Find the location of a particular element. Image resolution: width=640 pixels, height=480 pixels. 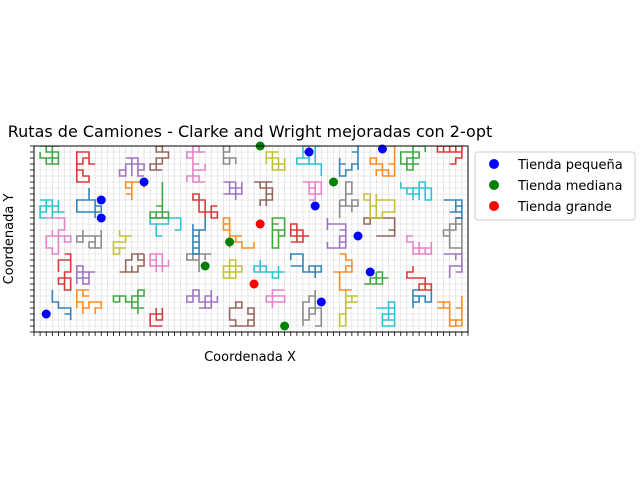

y-axis-label: Coordenada Y is located at coordinates (9, 239).